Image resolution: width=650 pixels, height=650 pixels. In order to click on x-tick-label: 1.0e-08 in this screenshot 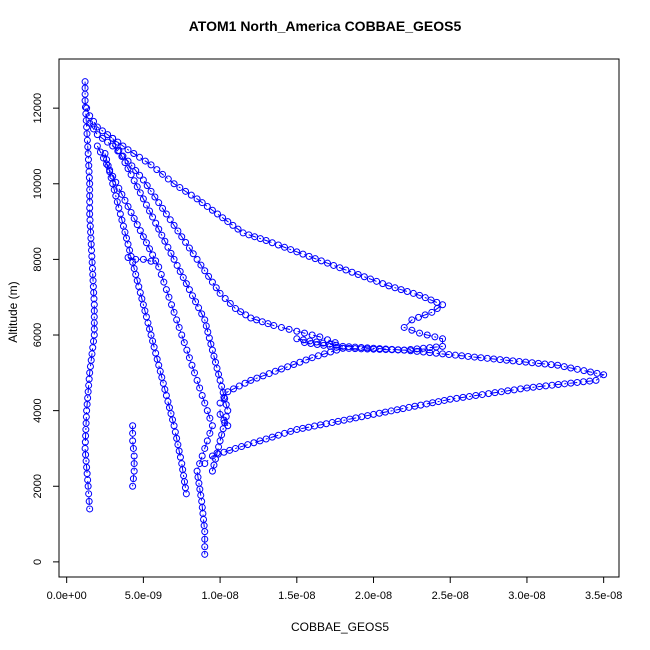, I will do `click(219, 596)`.